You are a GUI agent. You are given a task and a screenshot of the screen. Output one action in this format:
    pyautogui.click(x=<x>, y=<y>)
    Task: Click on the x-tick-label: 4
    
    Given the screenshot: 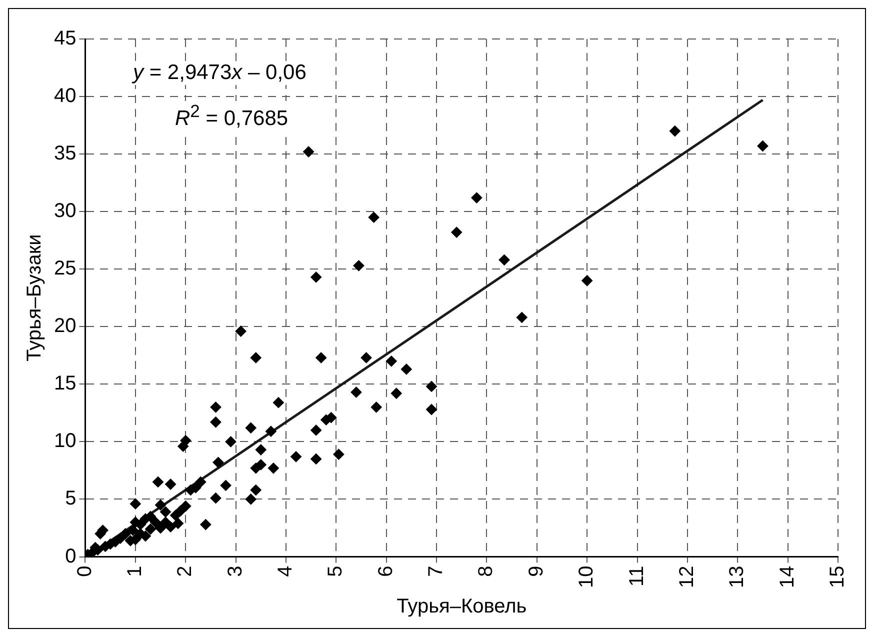 What is the action you would take?
    pyautogui.click(x=285, y=571)
    